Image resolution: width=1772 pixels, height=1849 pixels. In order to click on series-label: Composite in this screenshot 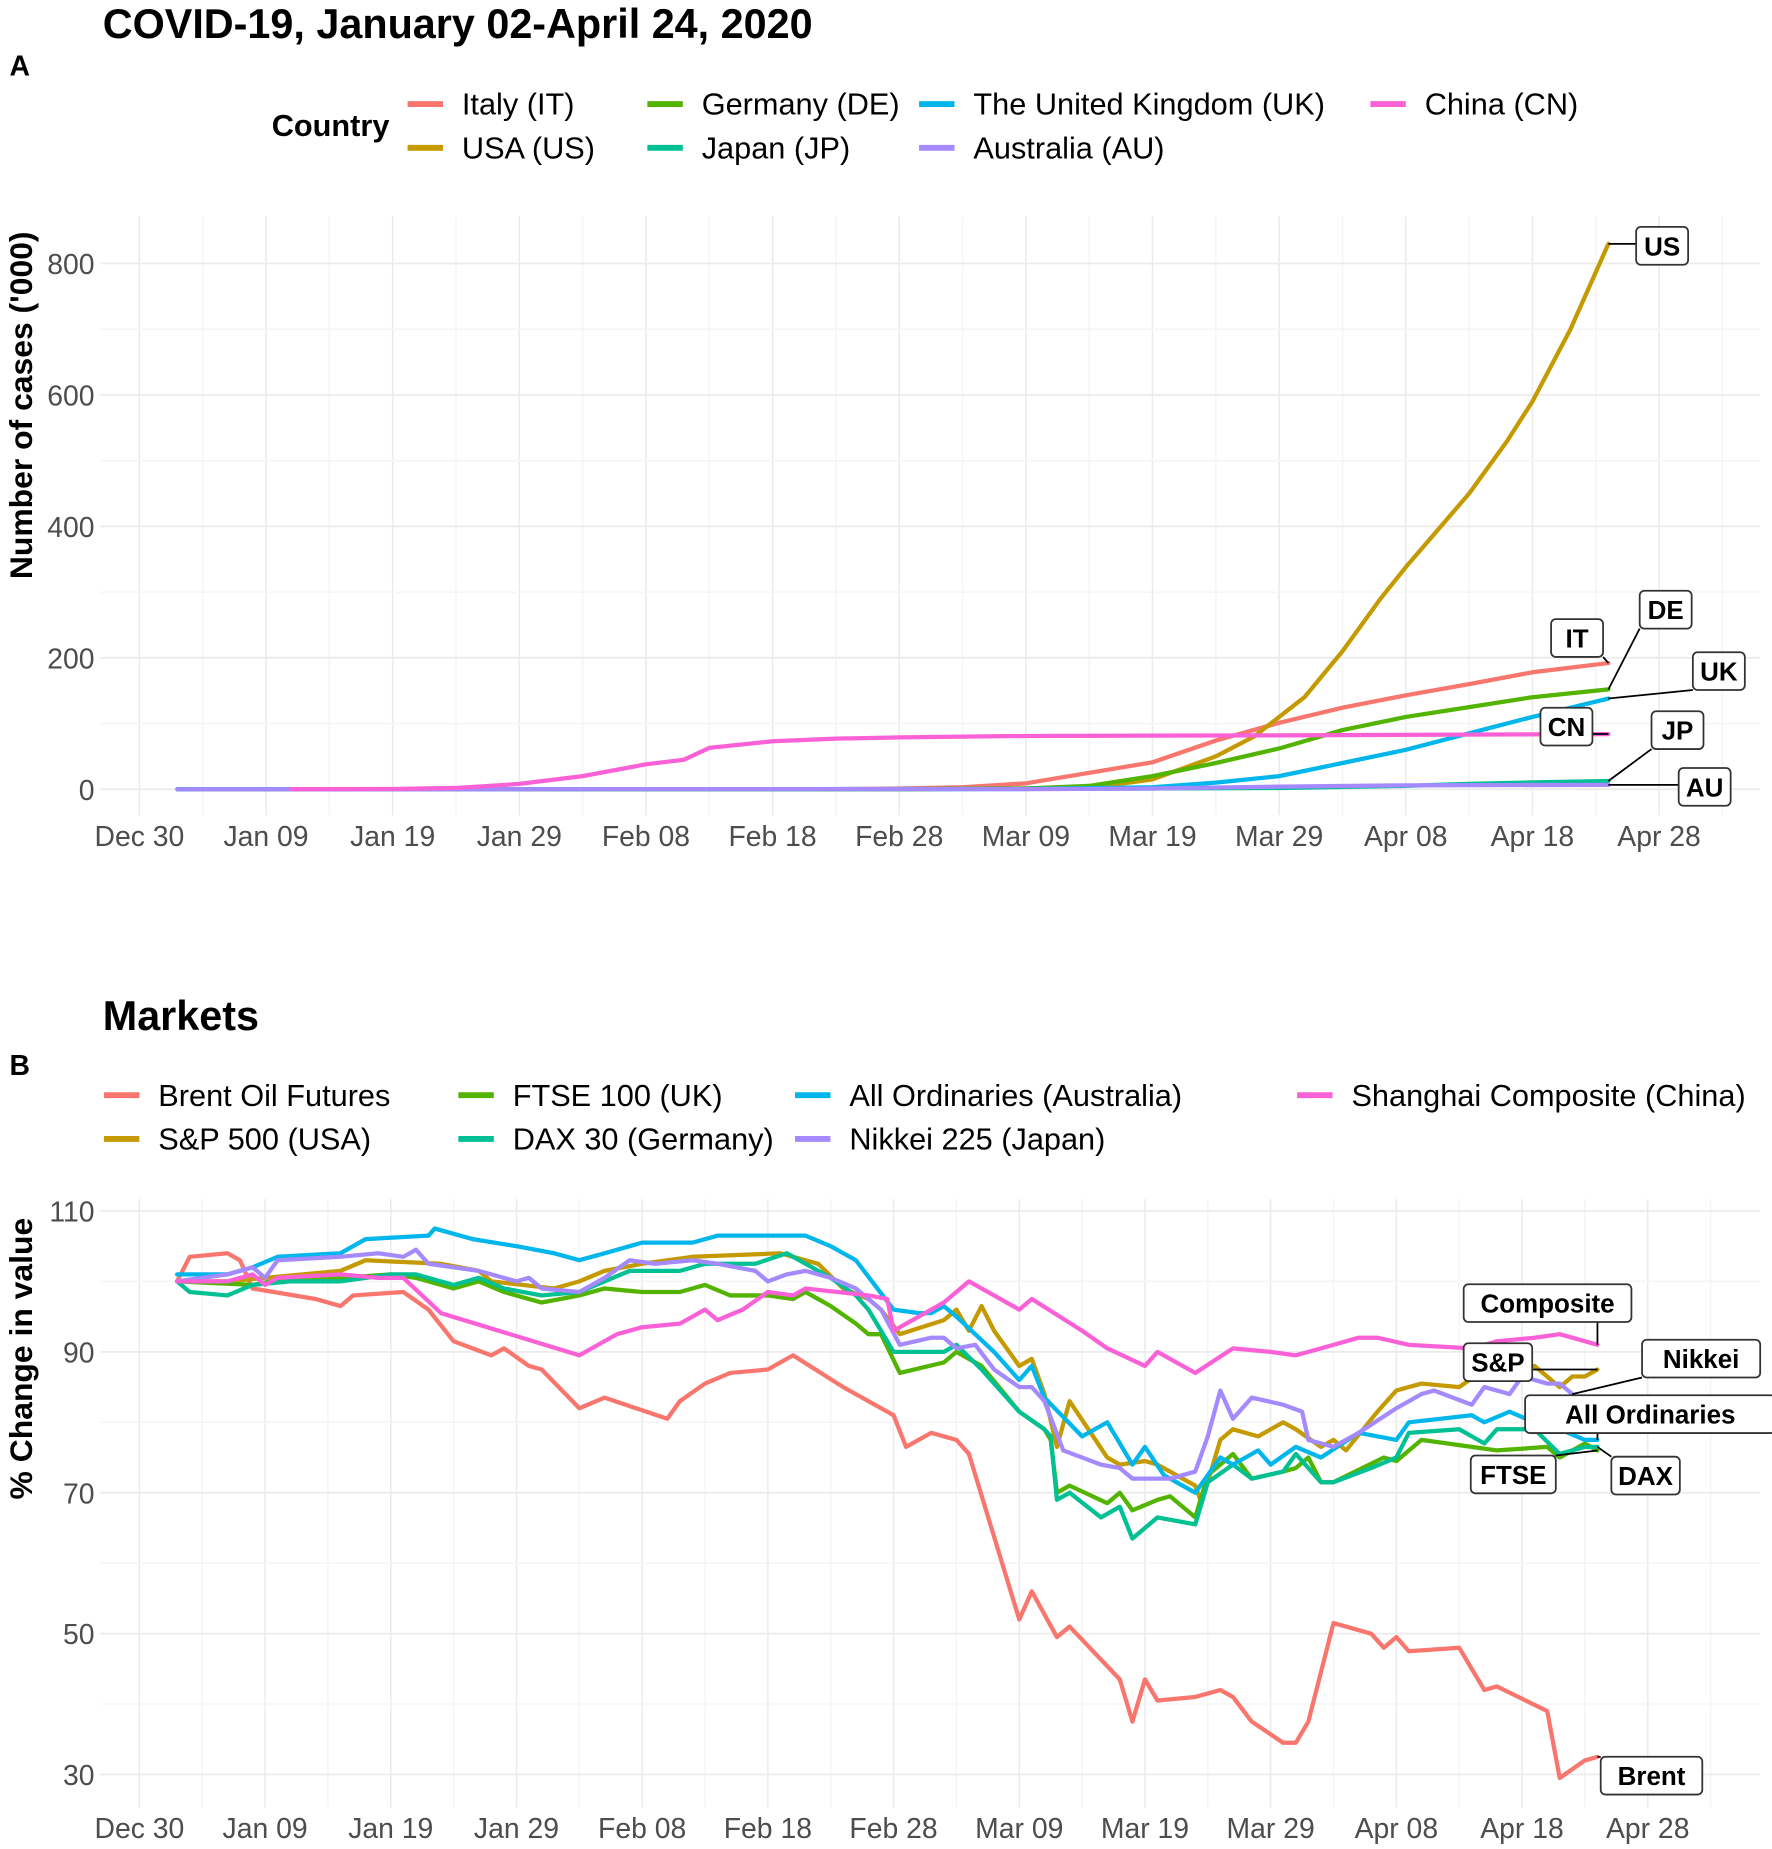, I will do `click(1547, 1314)`.